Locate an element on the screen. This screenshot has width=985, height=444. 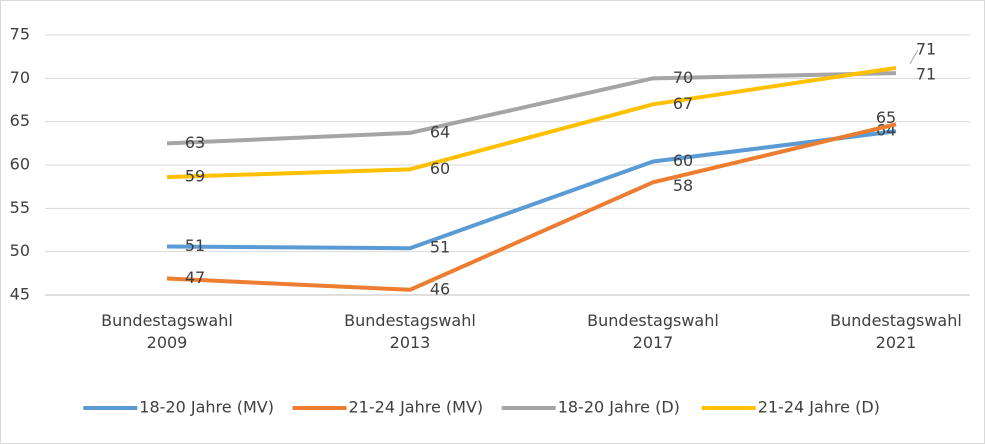
legend-label: 21-24 Jahre (D) is located at coordinates (819, 407).